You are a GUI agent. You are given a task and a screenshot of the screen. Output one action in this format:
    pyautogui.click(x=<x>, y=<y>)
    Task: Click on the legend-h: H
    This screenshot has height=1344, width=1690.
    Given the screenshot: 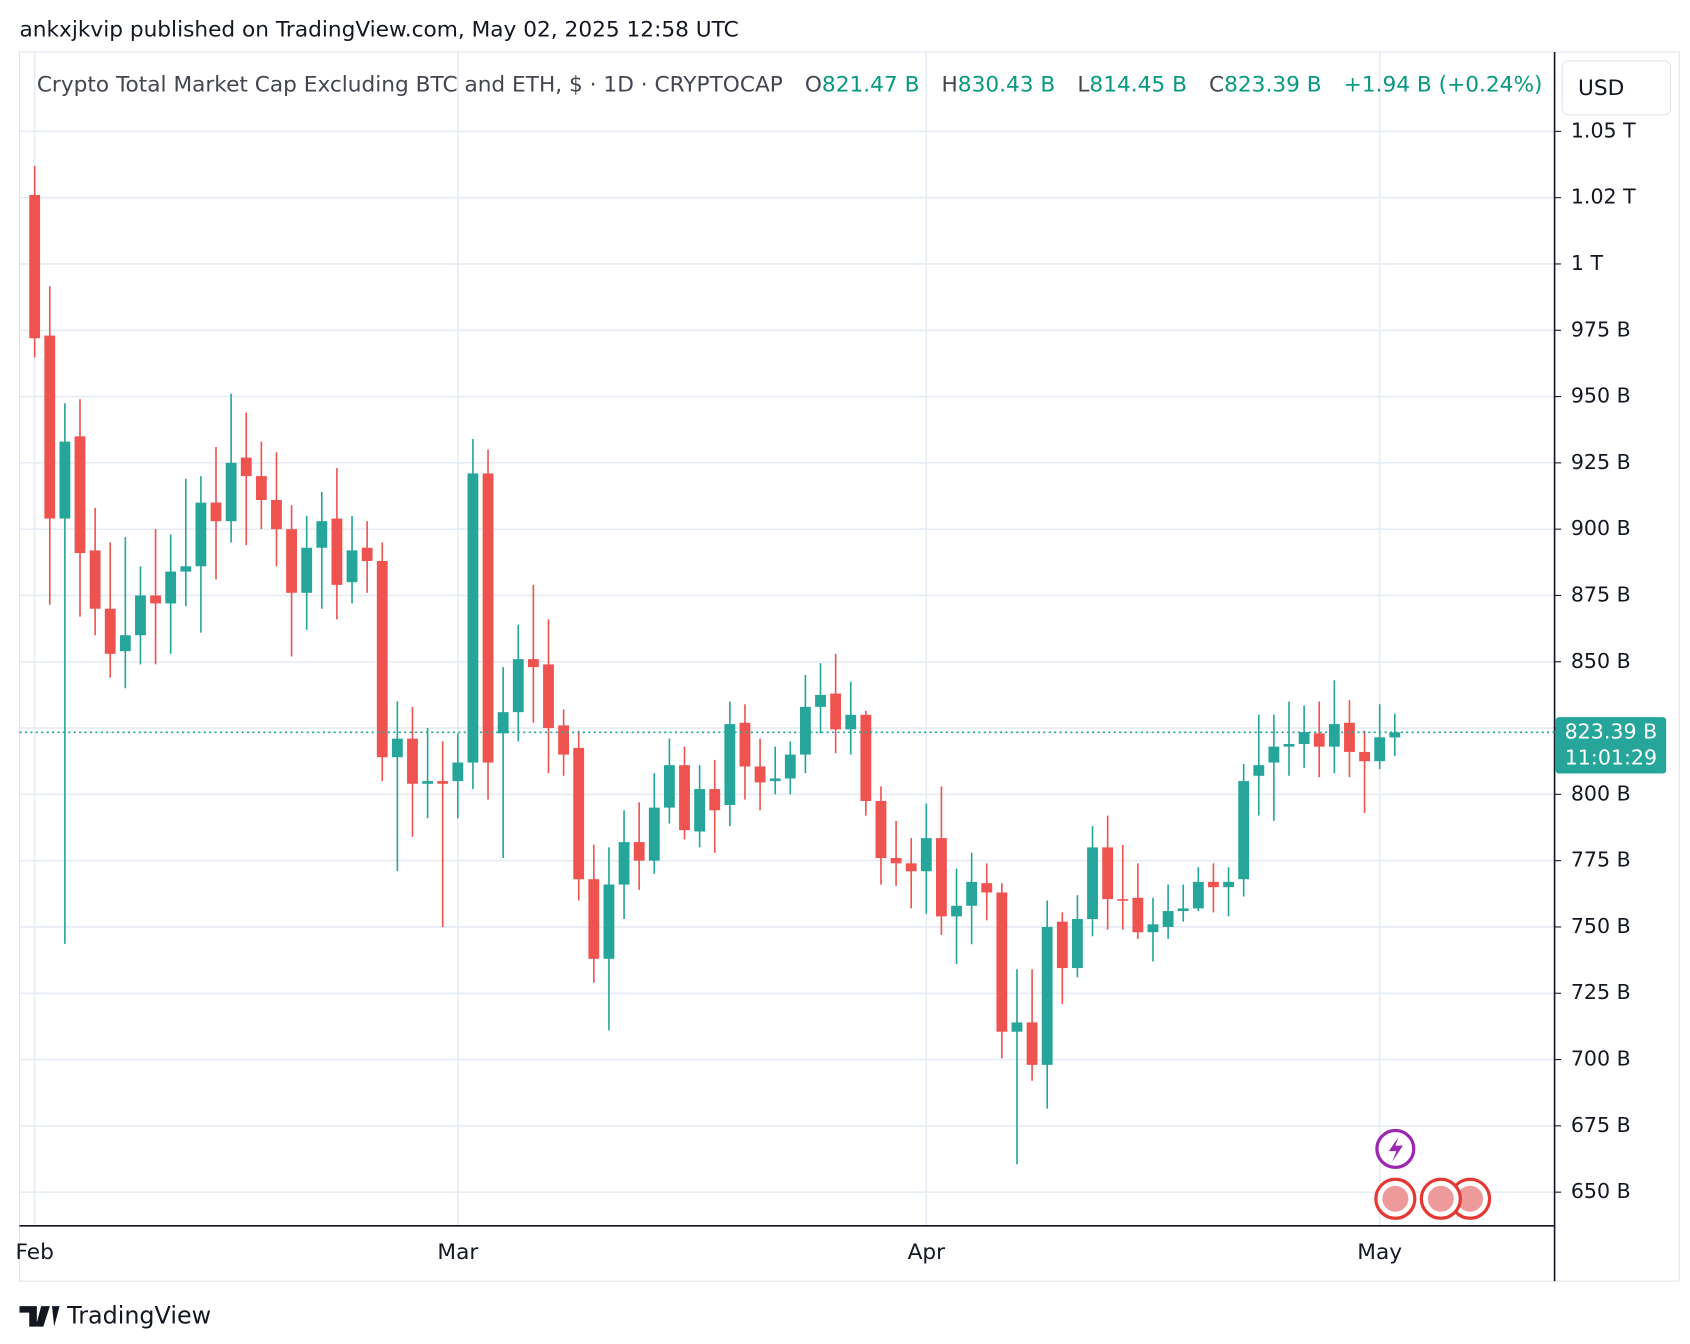 What is the action you would take?
    pyautogui.click(x=950, y=85)
    